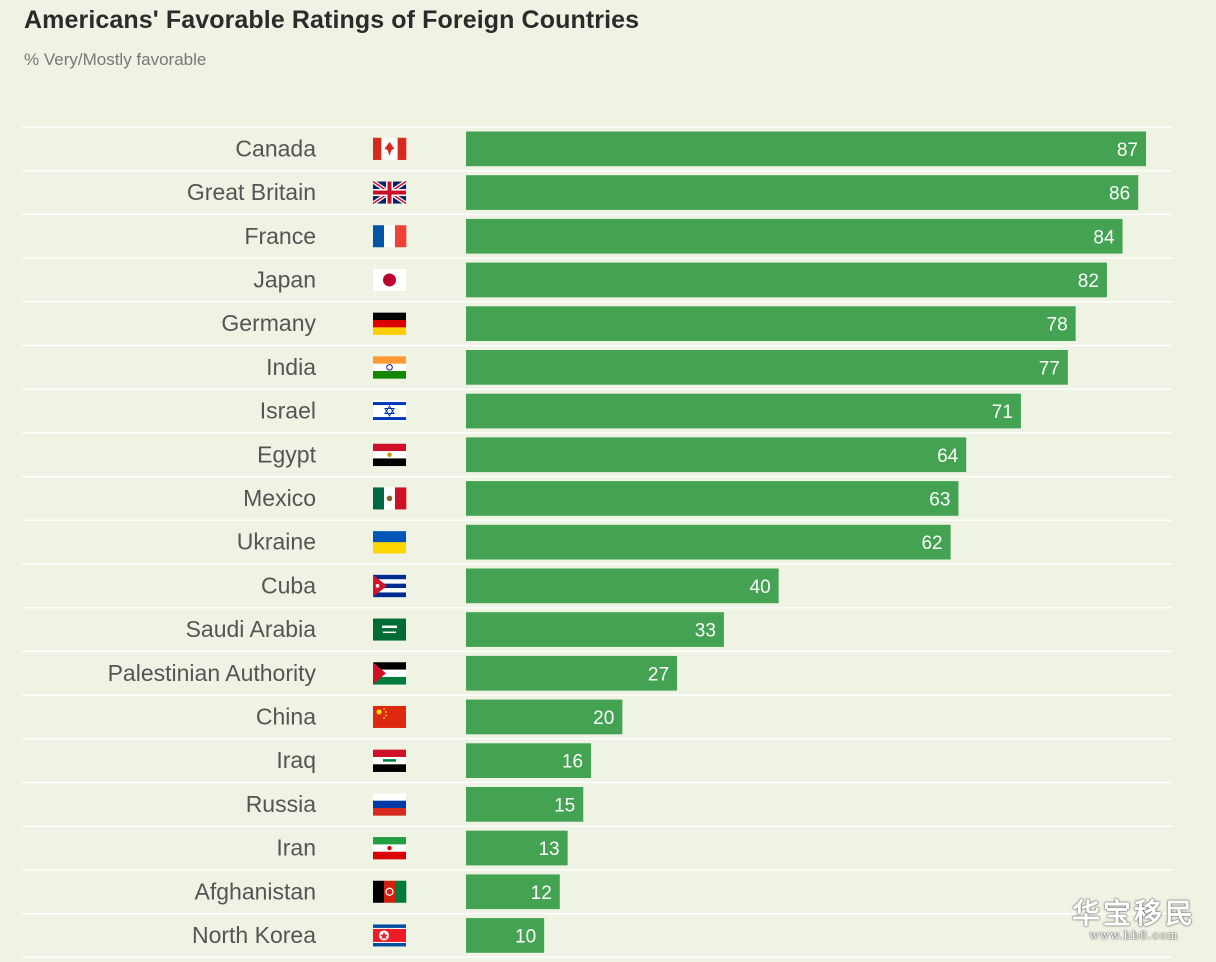 This screenshot has width=1216, height=962. I want to click on egypt-flag-icon, so click(389, 455).